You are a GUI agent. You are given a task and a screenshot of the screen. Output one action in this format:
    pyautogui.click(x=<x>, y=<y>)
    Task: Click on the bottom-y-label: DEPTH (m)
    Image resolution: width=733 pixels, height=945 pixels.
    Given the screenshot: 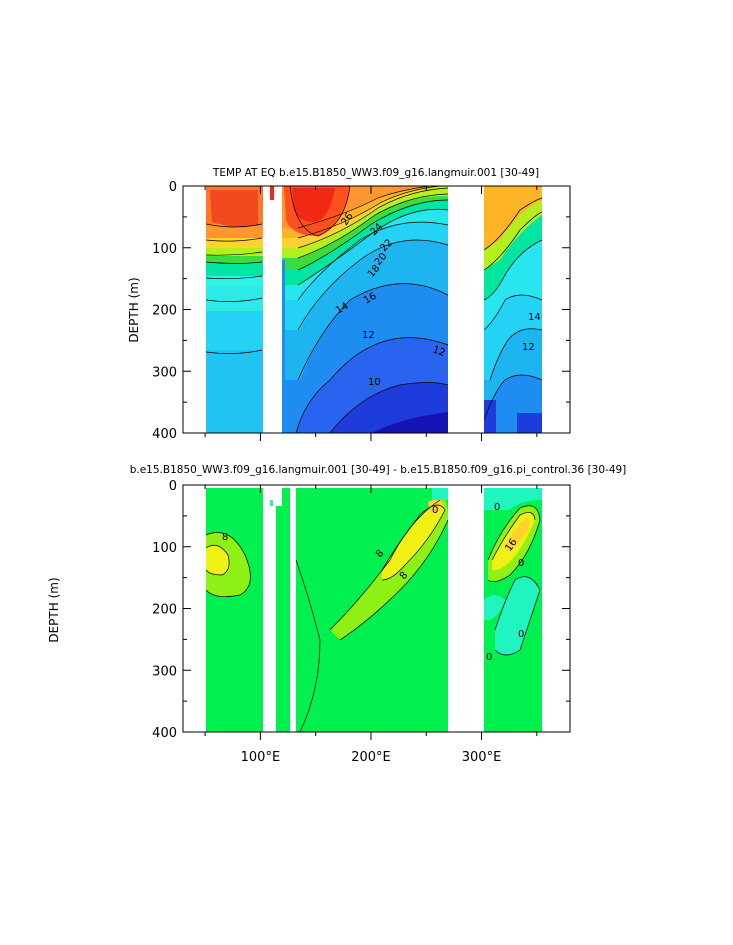 What is the action you would take?
    pyautogui.click(x=54, y=609)
    